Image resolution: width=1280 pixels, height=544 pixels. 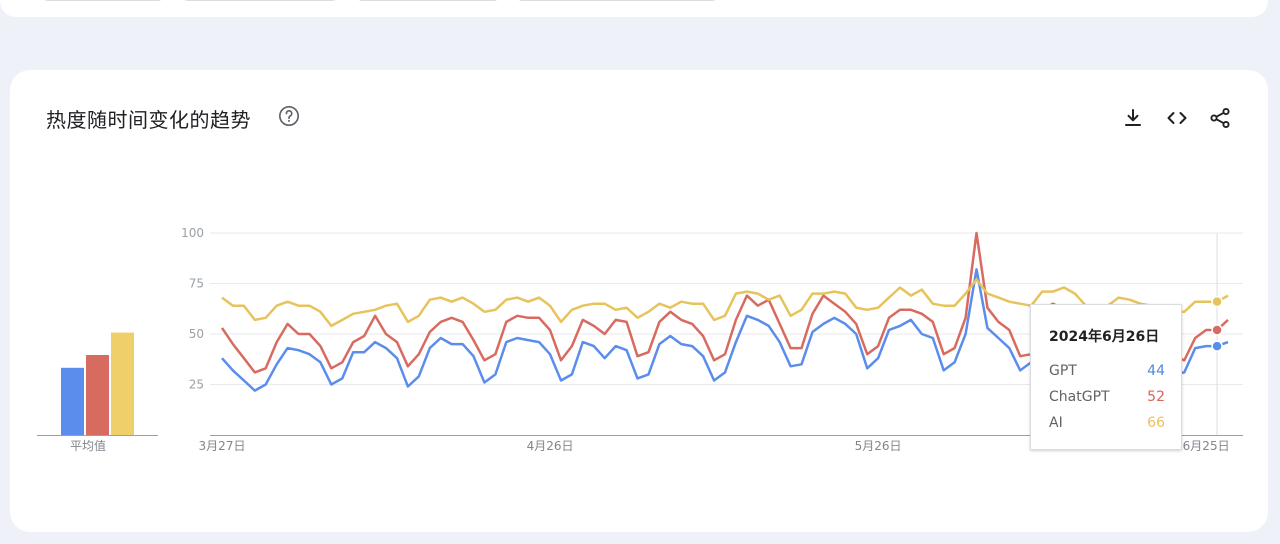 What do you see at coordinates (1220, 118) in the screenshot?
I see `share-icon` at bounding box center [1220, 118].